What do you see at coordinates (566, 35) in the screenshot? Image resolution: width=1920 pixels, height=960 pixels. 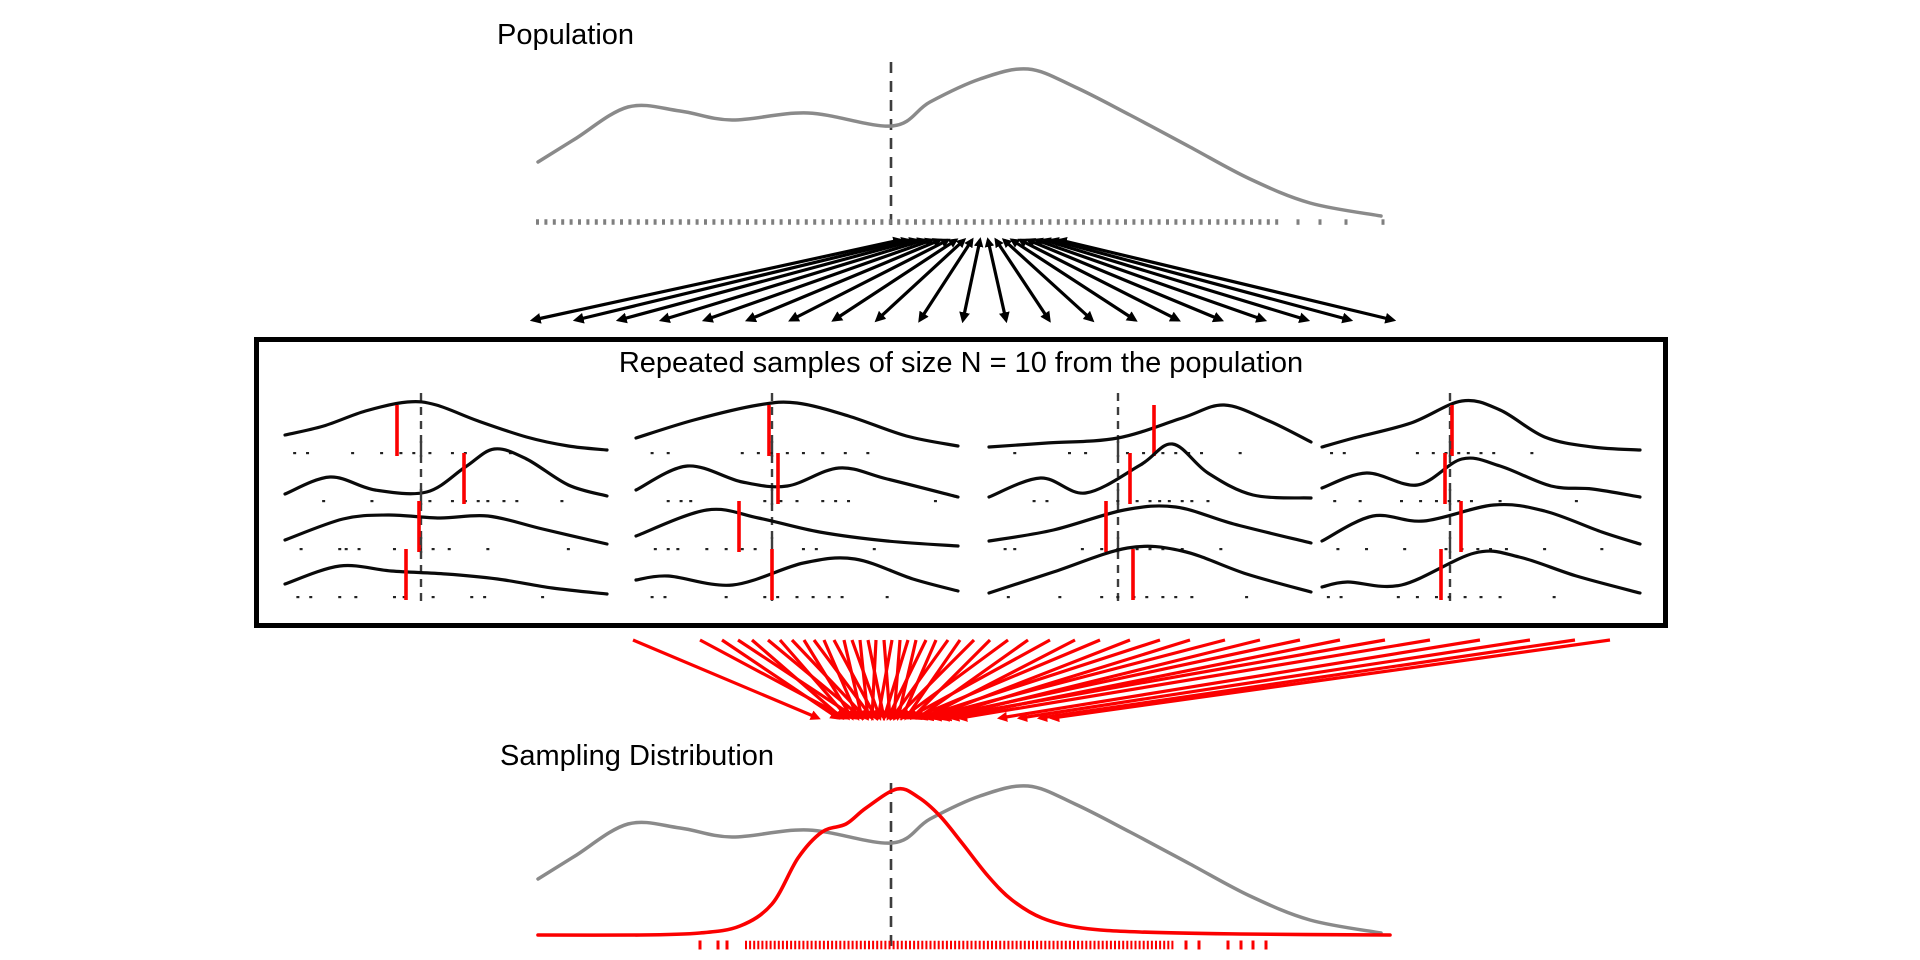 I see `population-title: Population` at bounding box center [566, 35].